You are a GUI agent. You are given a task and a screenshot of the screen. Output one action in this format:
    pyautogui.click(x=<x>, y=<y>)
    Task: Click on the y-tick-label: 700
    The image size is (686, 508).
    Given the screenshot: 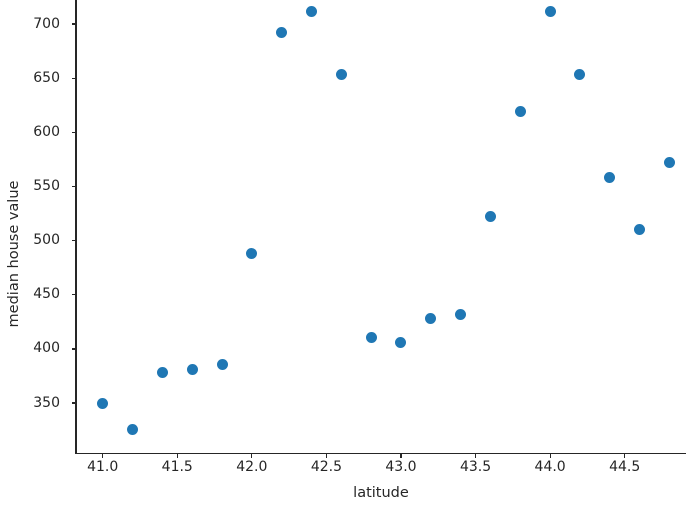 What is the action you would take?
    pyautogui.click(x=46, y=23)
    